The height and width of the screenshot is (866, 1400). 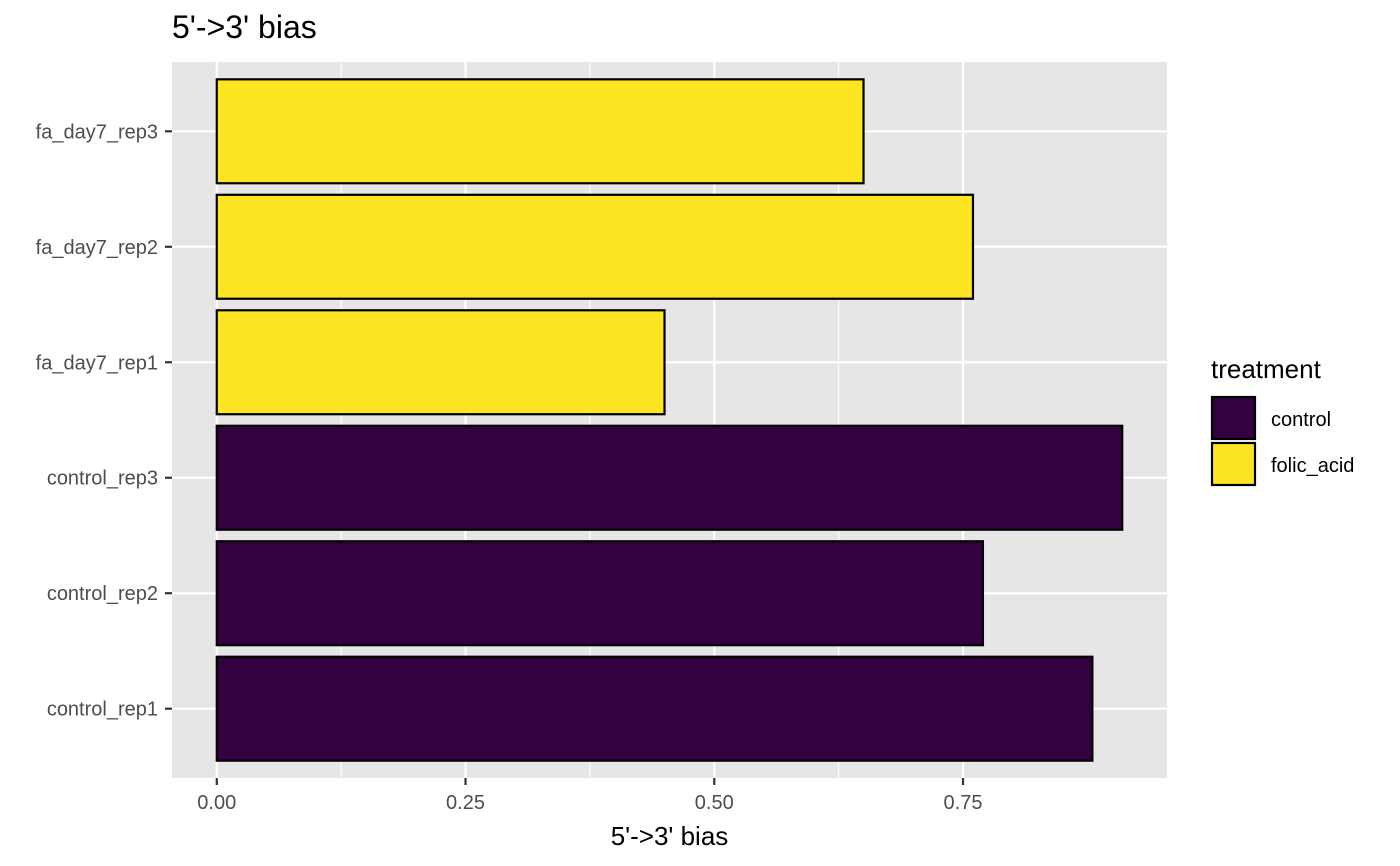 What do you see at coordinates (102, 710) in the screenshot?
I see `y-tick-label: control_rep1` at bounding box center [102, 710].